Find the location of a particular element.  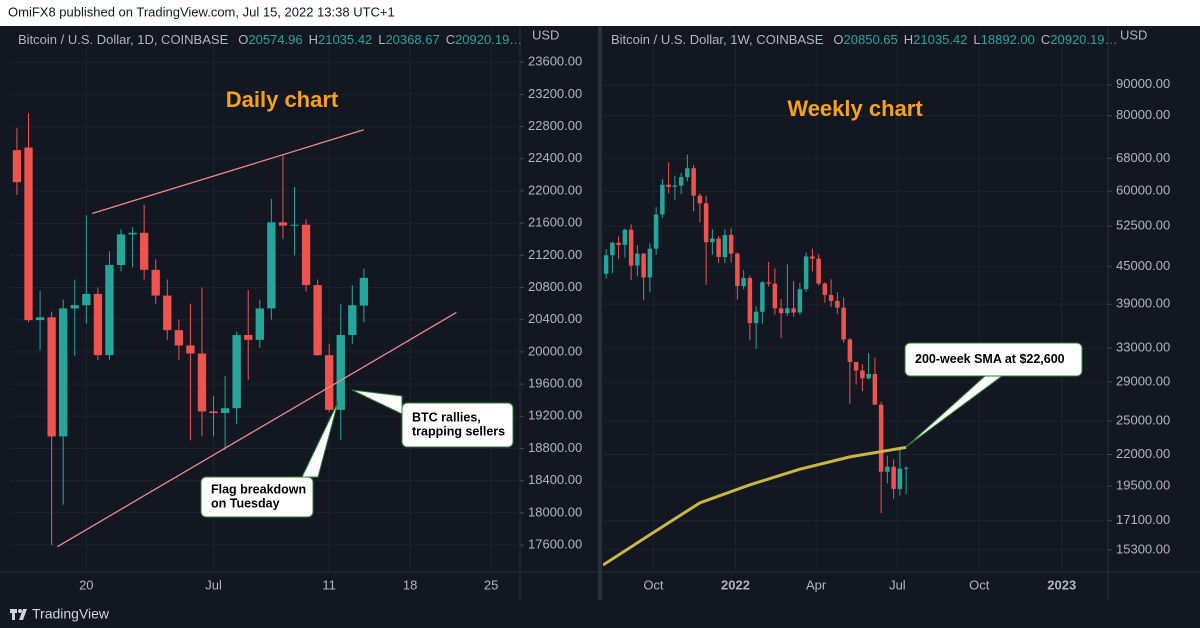

y-tick-label: 21200.00 is located at coordinates (555, 254).